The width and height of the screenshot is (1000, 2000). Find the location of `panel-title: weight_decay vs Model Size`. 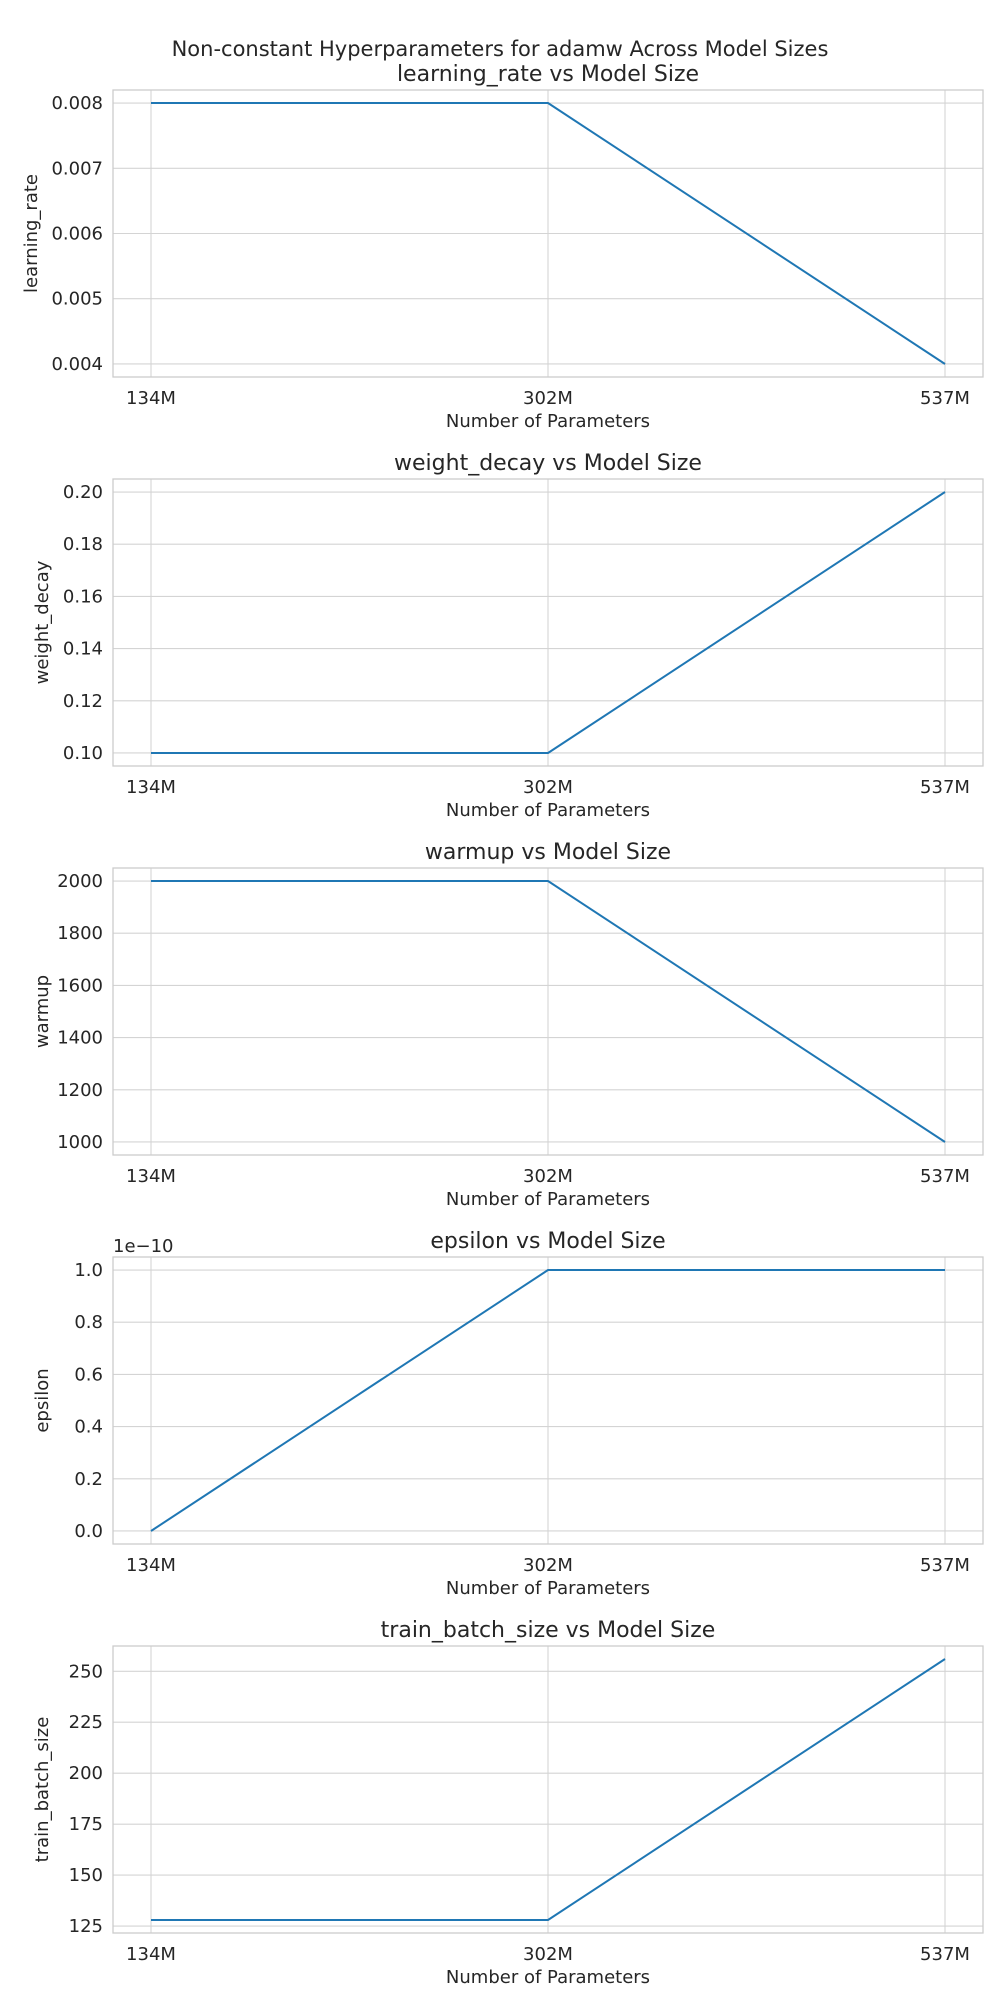

panel-title: weight_decay vs Model Size is located at coordinates (548, 463).